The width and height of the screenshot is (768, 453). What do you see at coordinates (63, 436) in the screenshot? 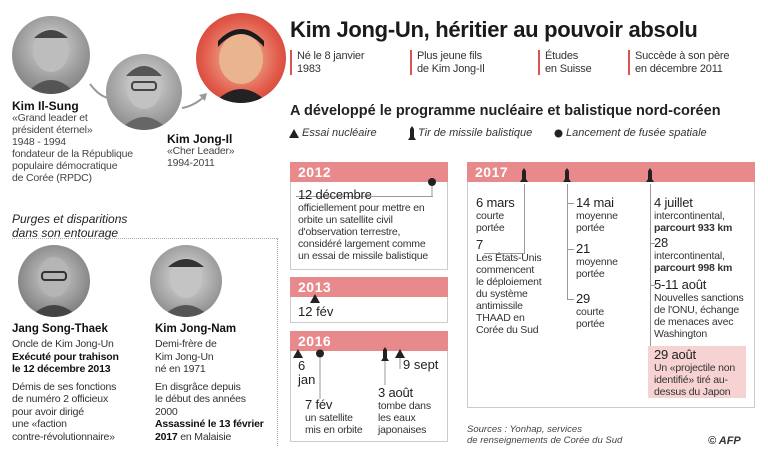
I see `text-line: contre-révolutionnaire»` at bounding box center [63, 436].